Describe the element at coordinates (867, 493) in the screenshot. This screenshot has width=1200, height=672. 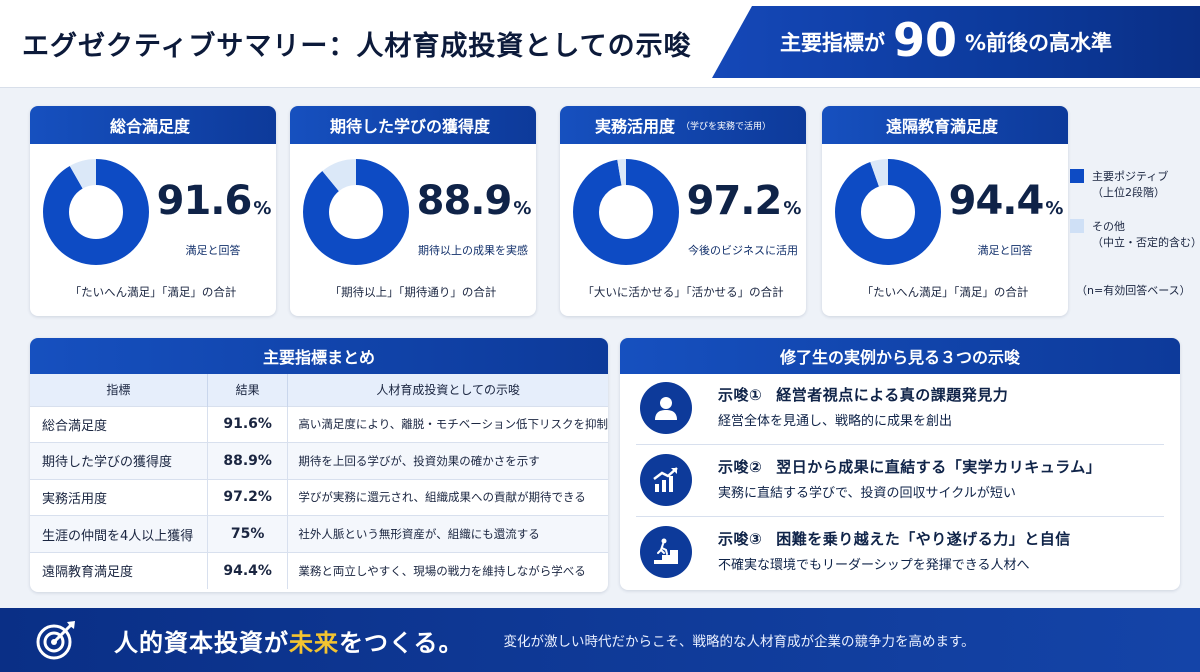
I see `implication-description: 実務に直結する学びで、投資の回収サイクルが短い` at that location.